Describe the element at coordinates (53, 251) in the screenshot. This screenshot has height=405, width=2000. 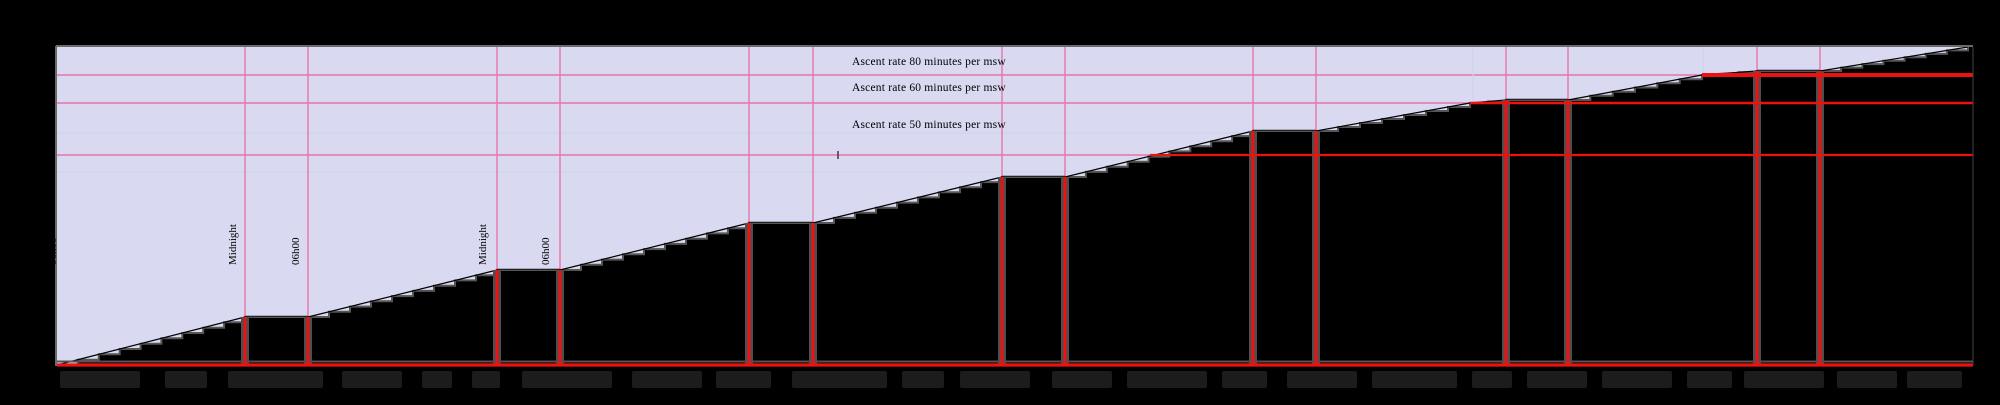
I see `x-axis-label-06h00-day1: 06h00` at that location.